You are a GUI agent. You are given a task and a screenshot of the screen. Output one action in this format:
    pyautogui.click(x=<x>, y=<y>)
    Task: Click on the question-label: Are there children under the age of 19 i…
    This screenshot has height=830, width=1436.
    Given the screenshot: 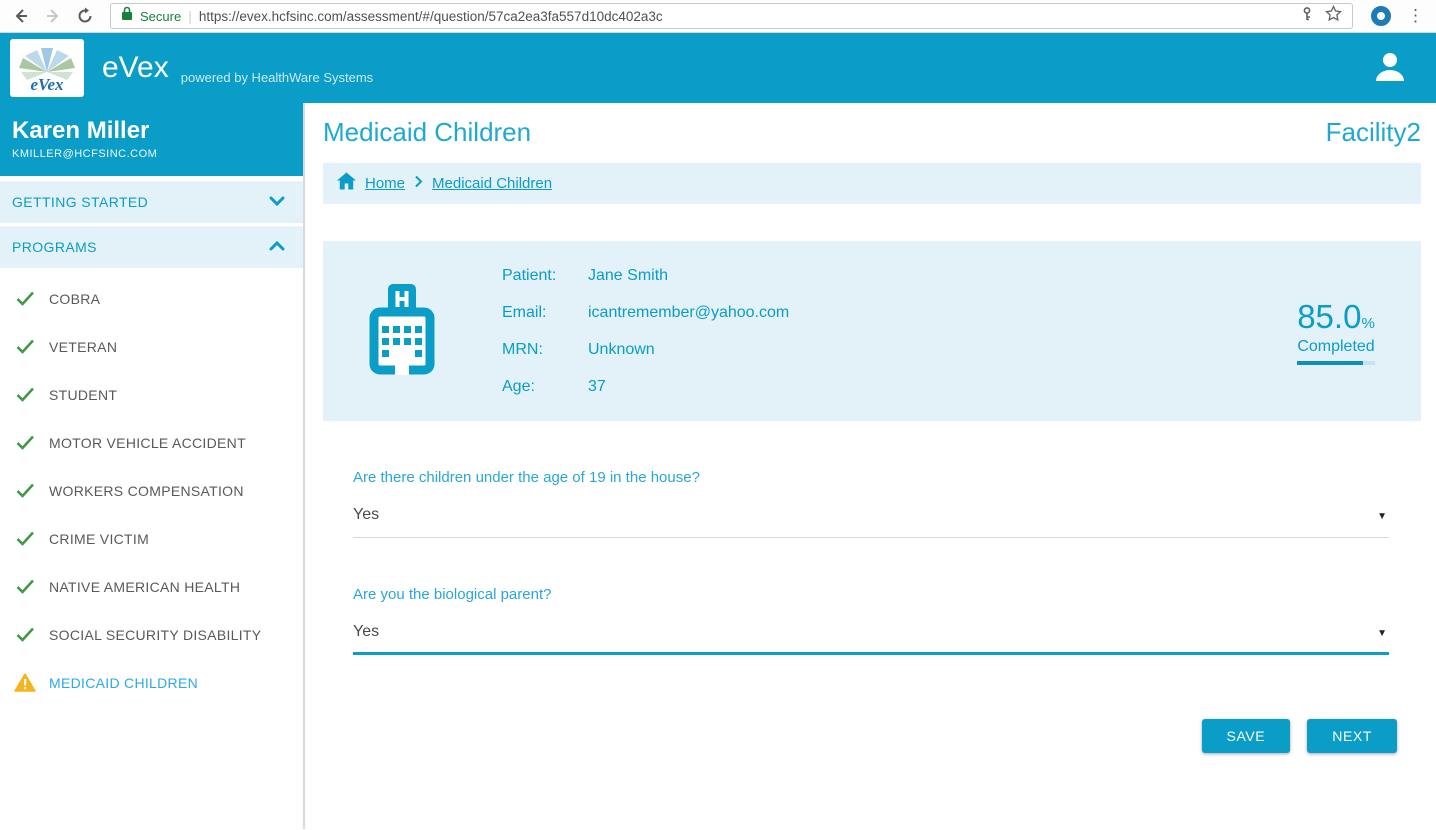 What is the action you would take?
    pyautogui.click(x=526, y=477)
    